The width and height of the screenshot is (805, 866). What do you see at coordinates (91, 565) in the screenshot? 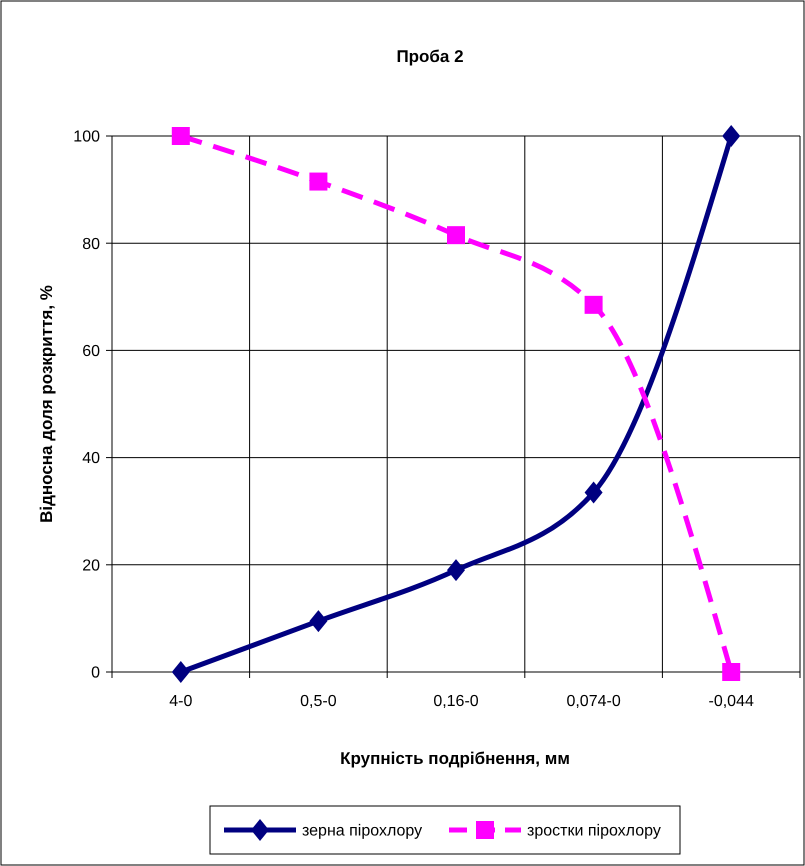
I see `y-tick-label: 20` at bounding box center [91, 565].